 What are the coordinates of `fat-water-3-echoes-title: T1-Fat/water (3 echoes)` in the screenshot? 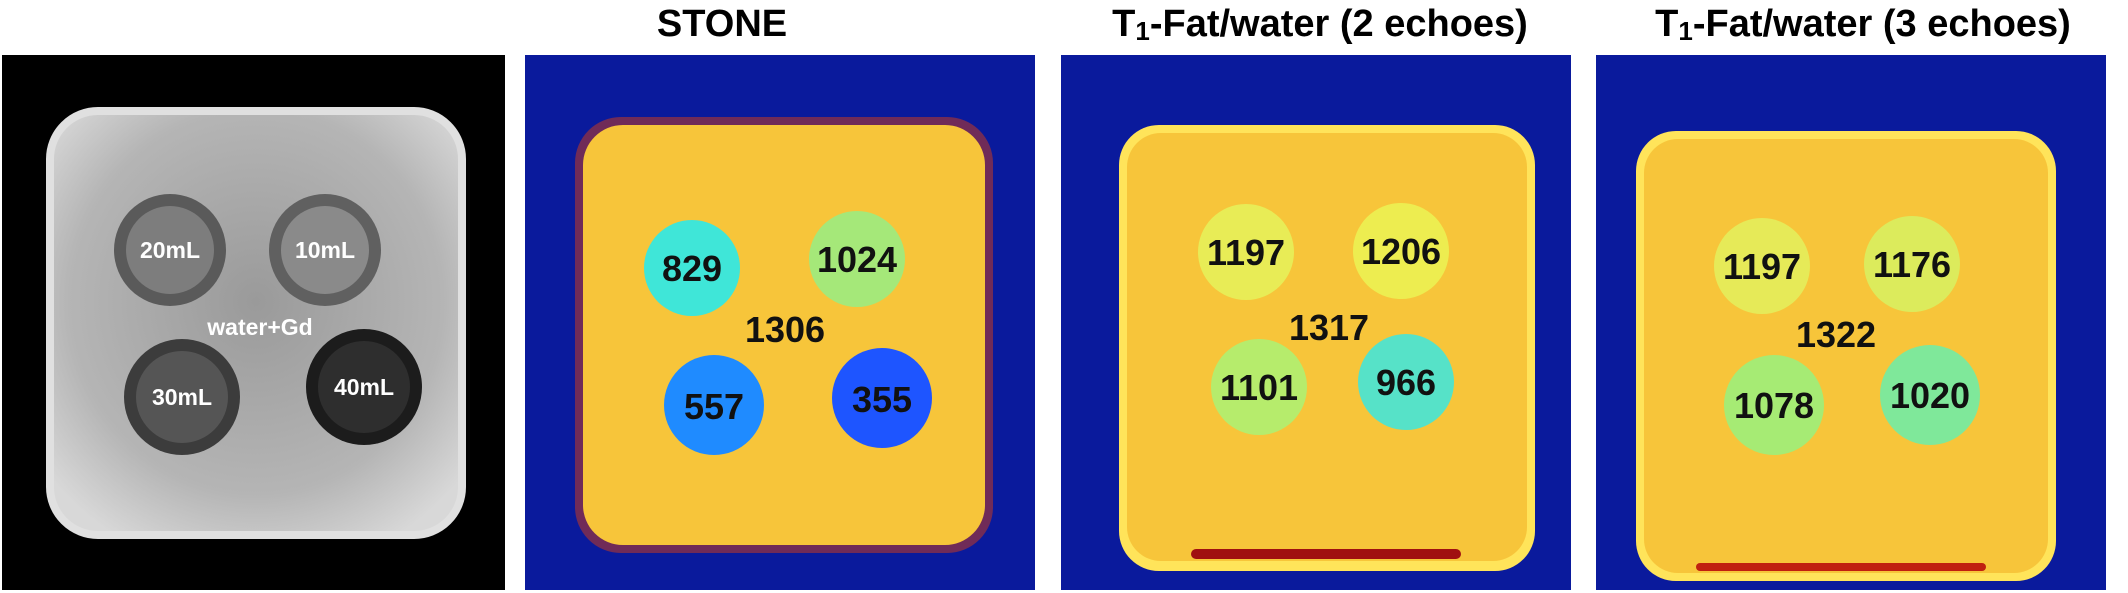 It's located at (1863, 26).